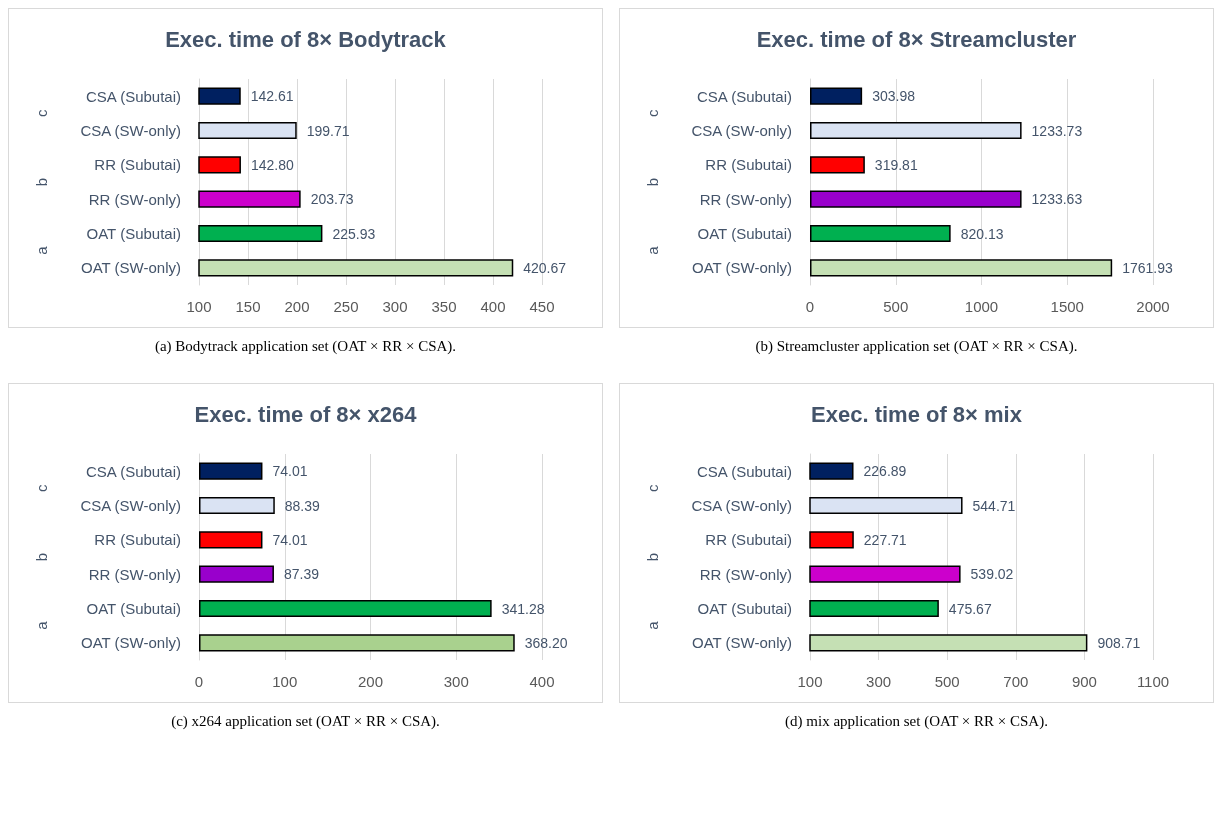  I want to click on data-label: 539.02, so click(992, 574).